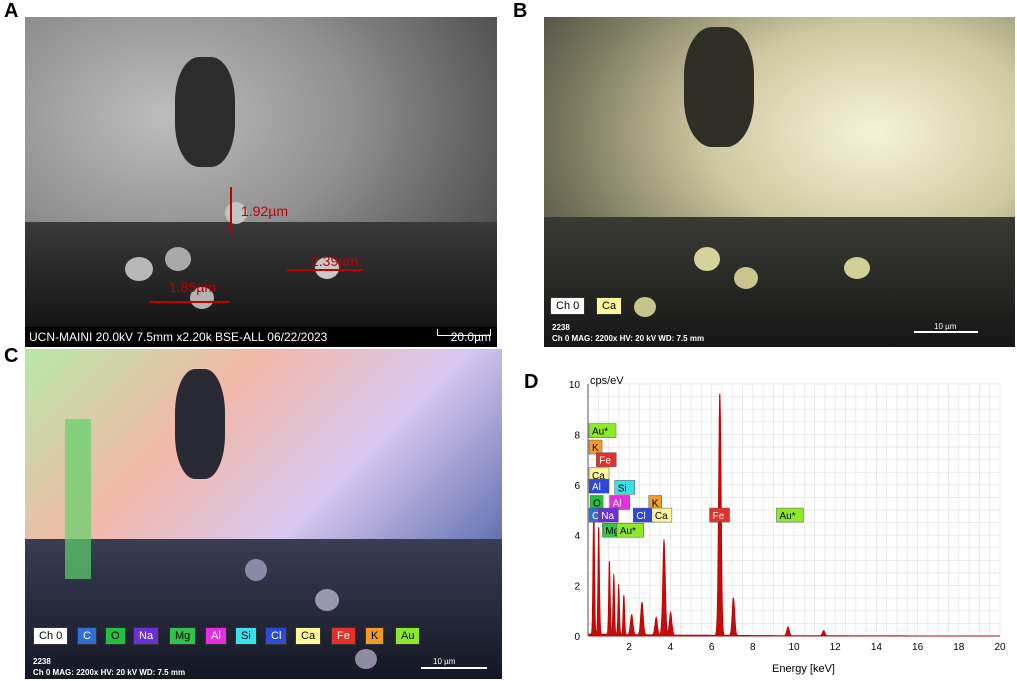 The width and height of the screenshot is (1017, 681). Describe the element at coordinates (264, 211) in the screenshot. I see `measurement-label-1: 1.92µm` at that location.